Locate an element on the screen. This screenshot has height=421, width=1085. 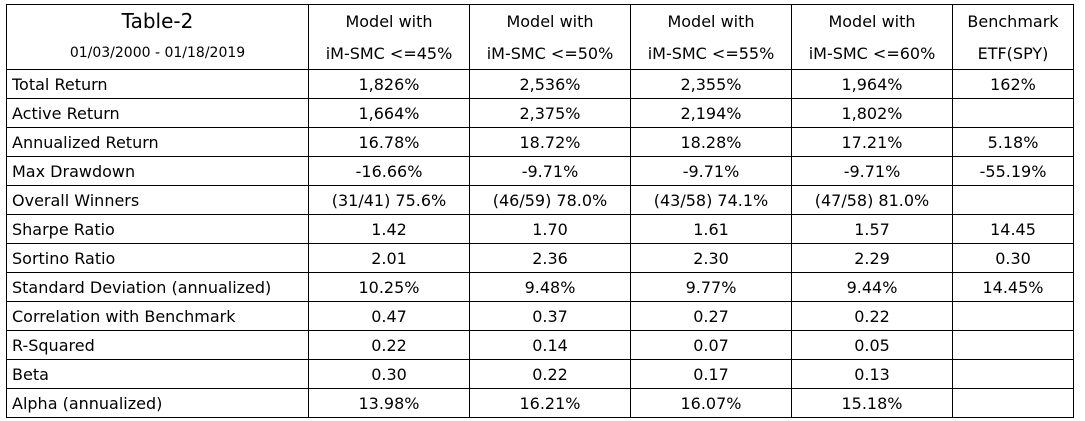
cell-value: 1.42 is located at coordinates (389, 229).